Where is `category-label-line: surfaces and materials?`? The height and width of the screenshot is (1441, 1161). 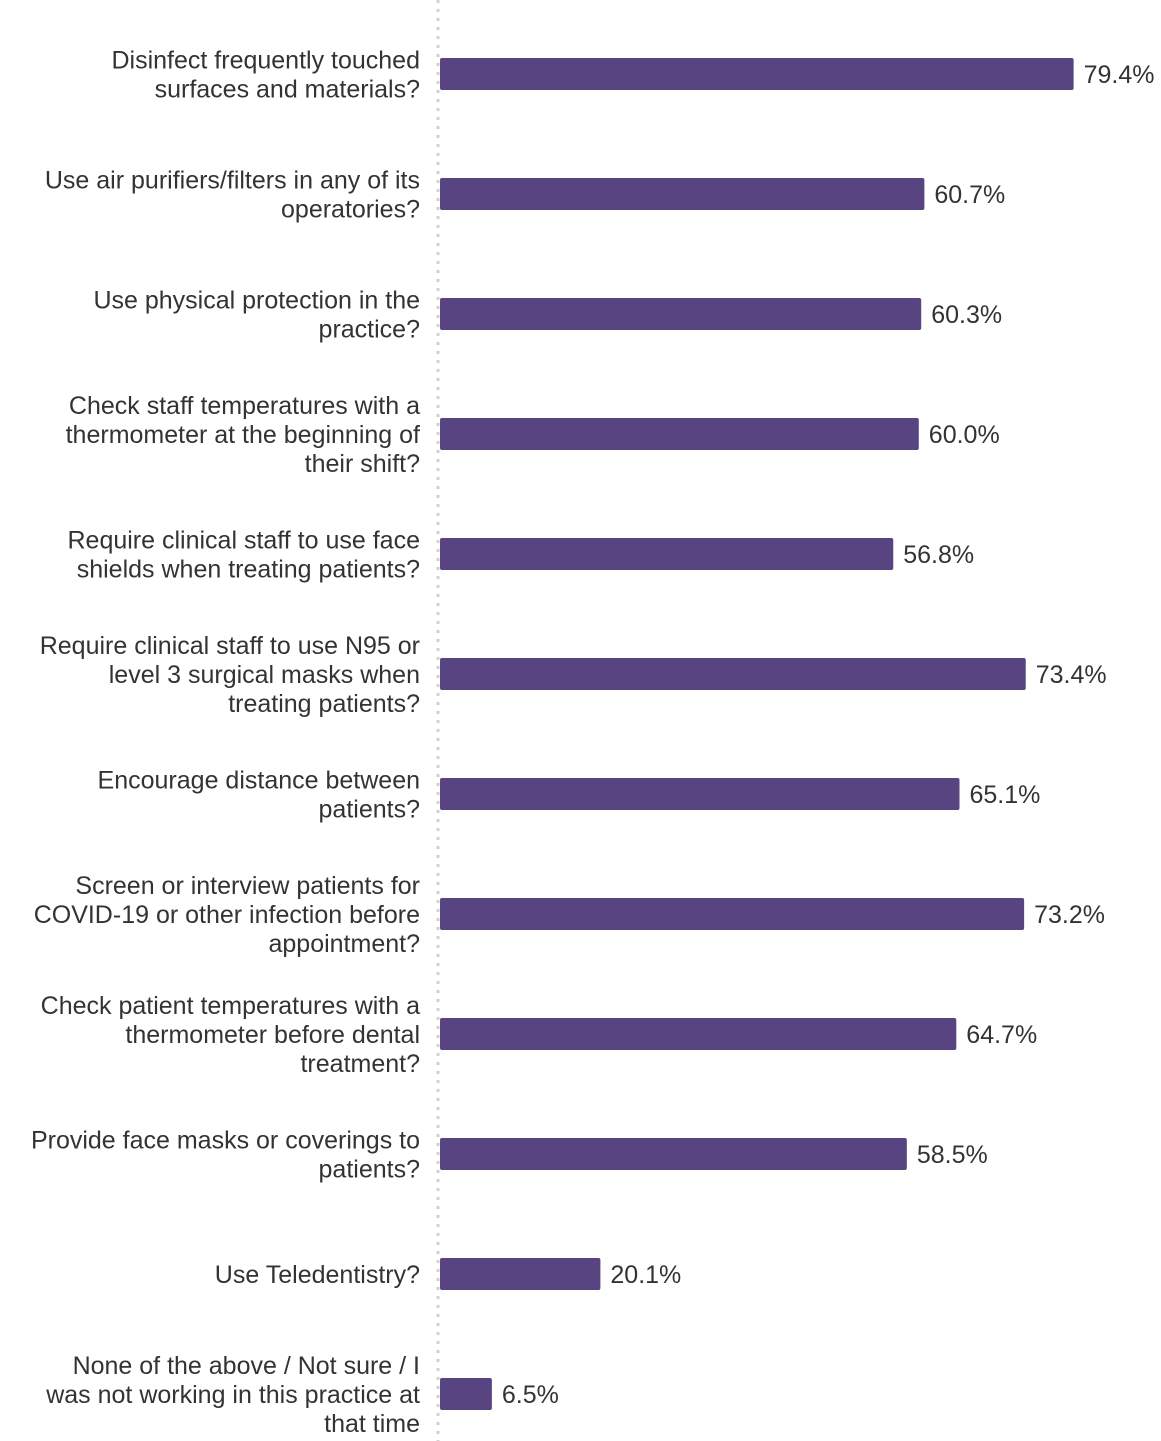 category-label-line: surfaces and materials? is located at coordinates (287, 90).